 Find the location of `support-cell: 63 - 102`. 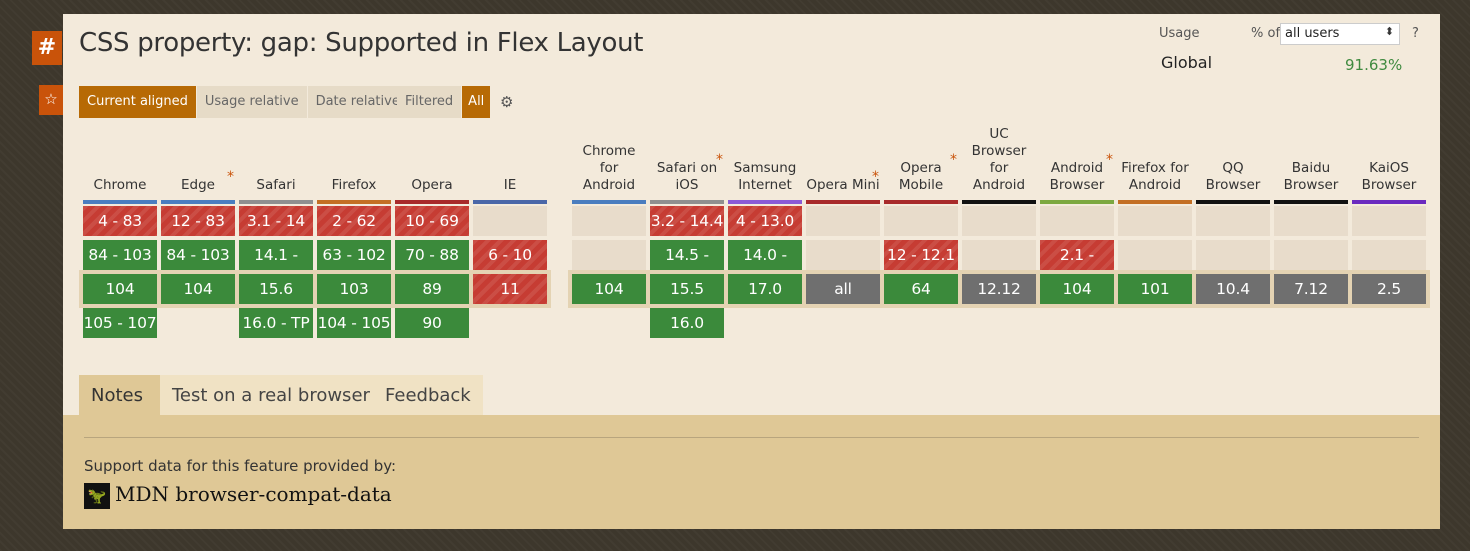

support-cell: 63 - 102 is located at coordinates (354, 255).